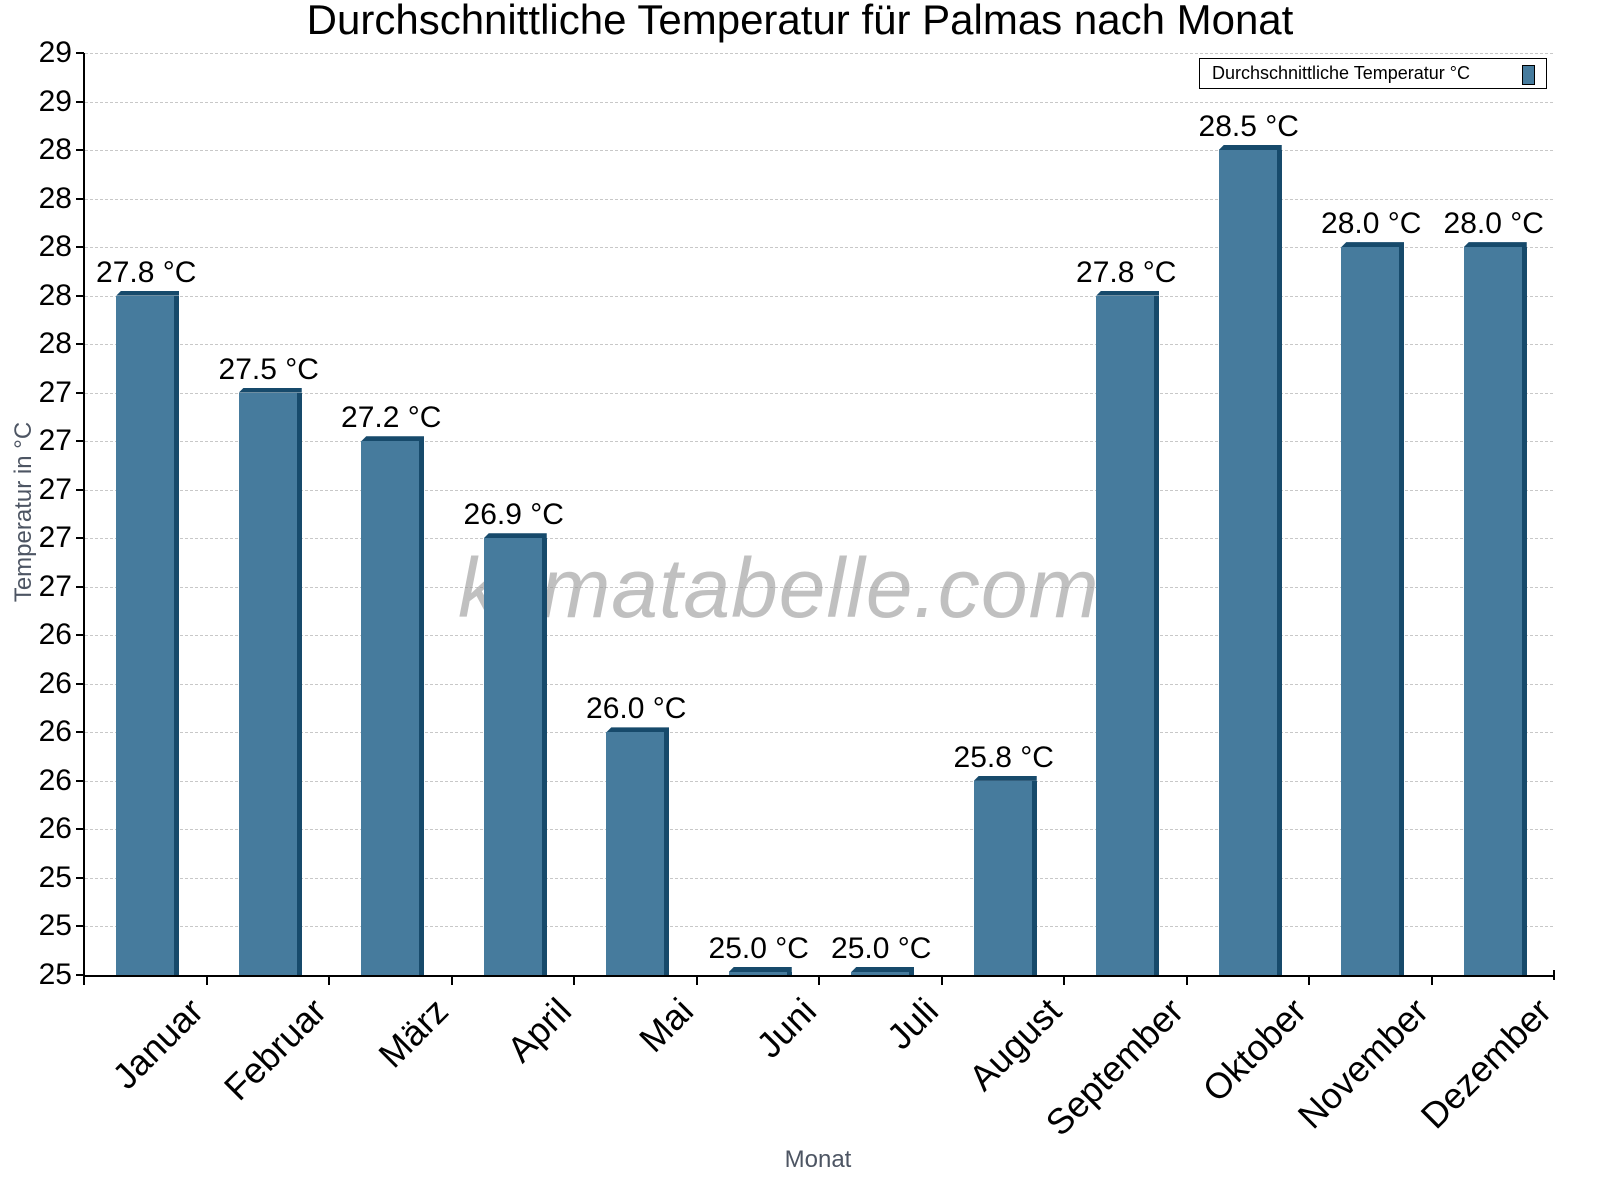 This screenshot has height=1200, width=1600. Describe the element at coordinates (1128, 632) in the screenshot. I see `bar-september` at that location.